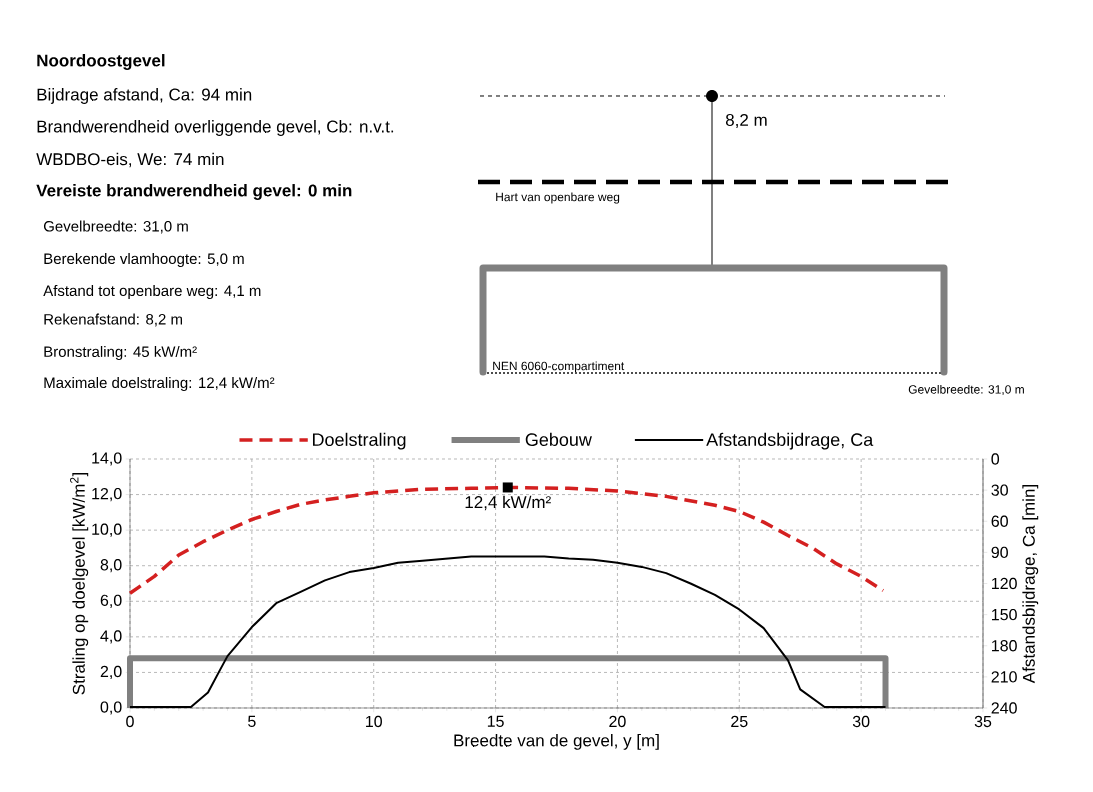  I want to click on text: Noordoostgevel, so click(101, 62).